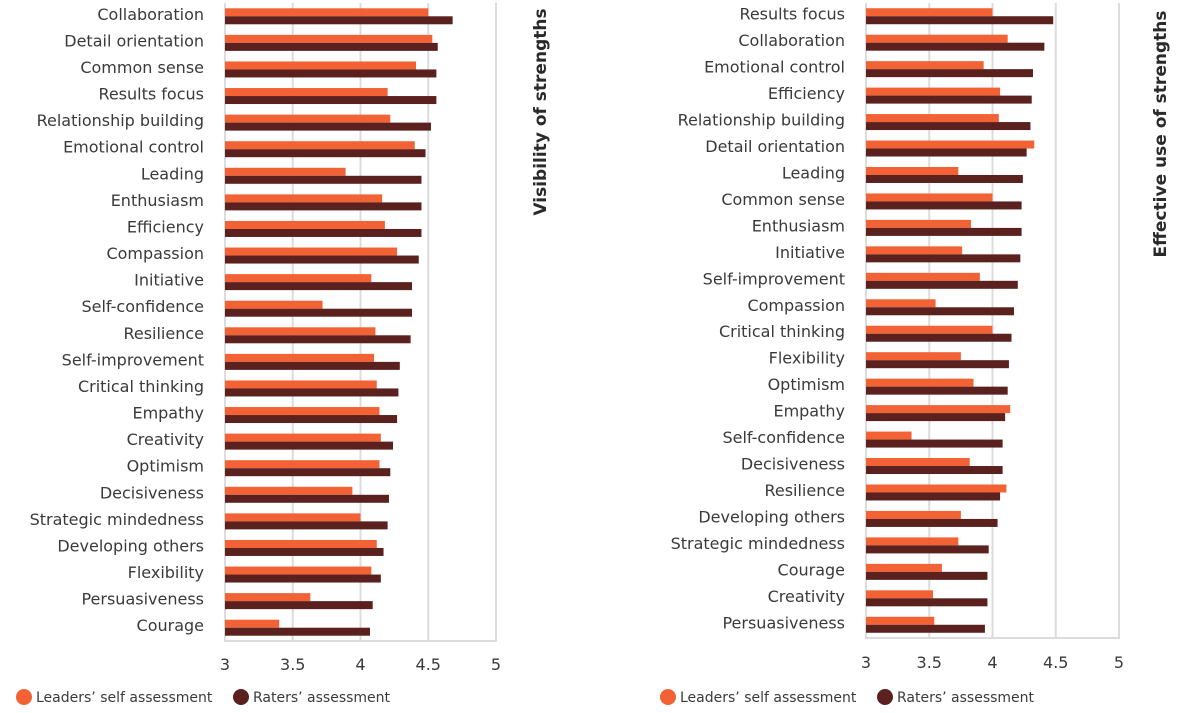 The width and height of the screenshot is (1179, 713). What do you see at coordinates (885, 697) in the screenshot?
I see `legend-swatch-raters-assessment-icon` at bounding box center [885, 697].